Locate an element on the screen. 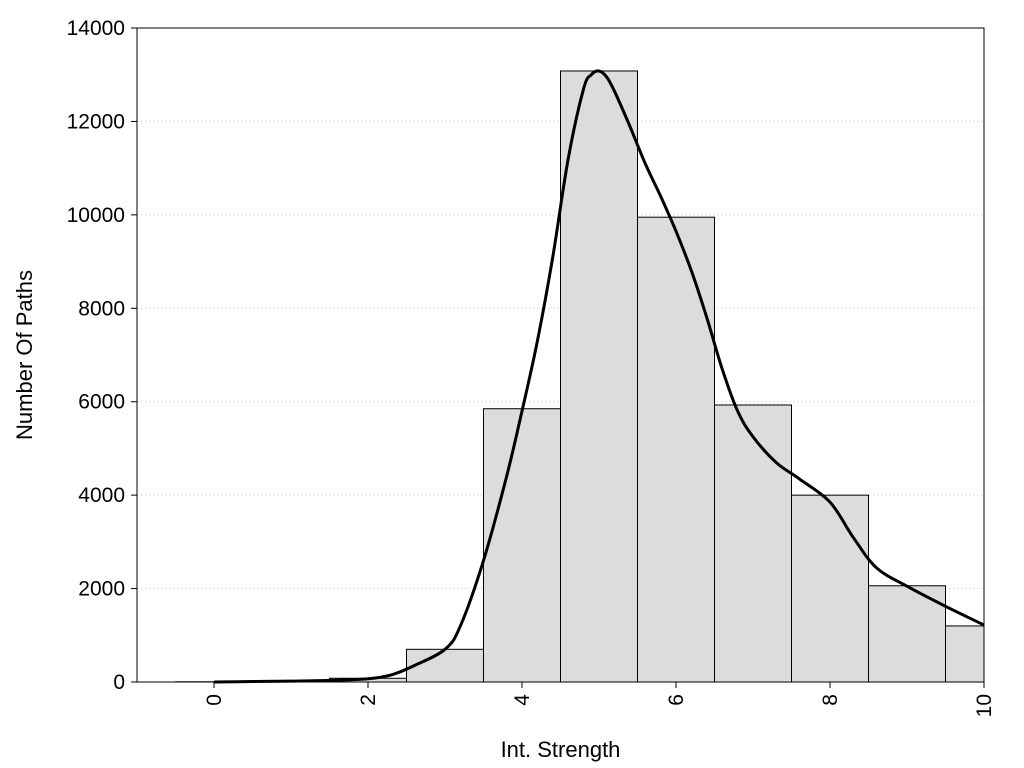  x-tick-label: 0 is located at coordinates (214, 700).